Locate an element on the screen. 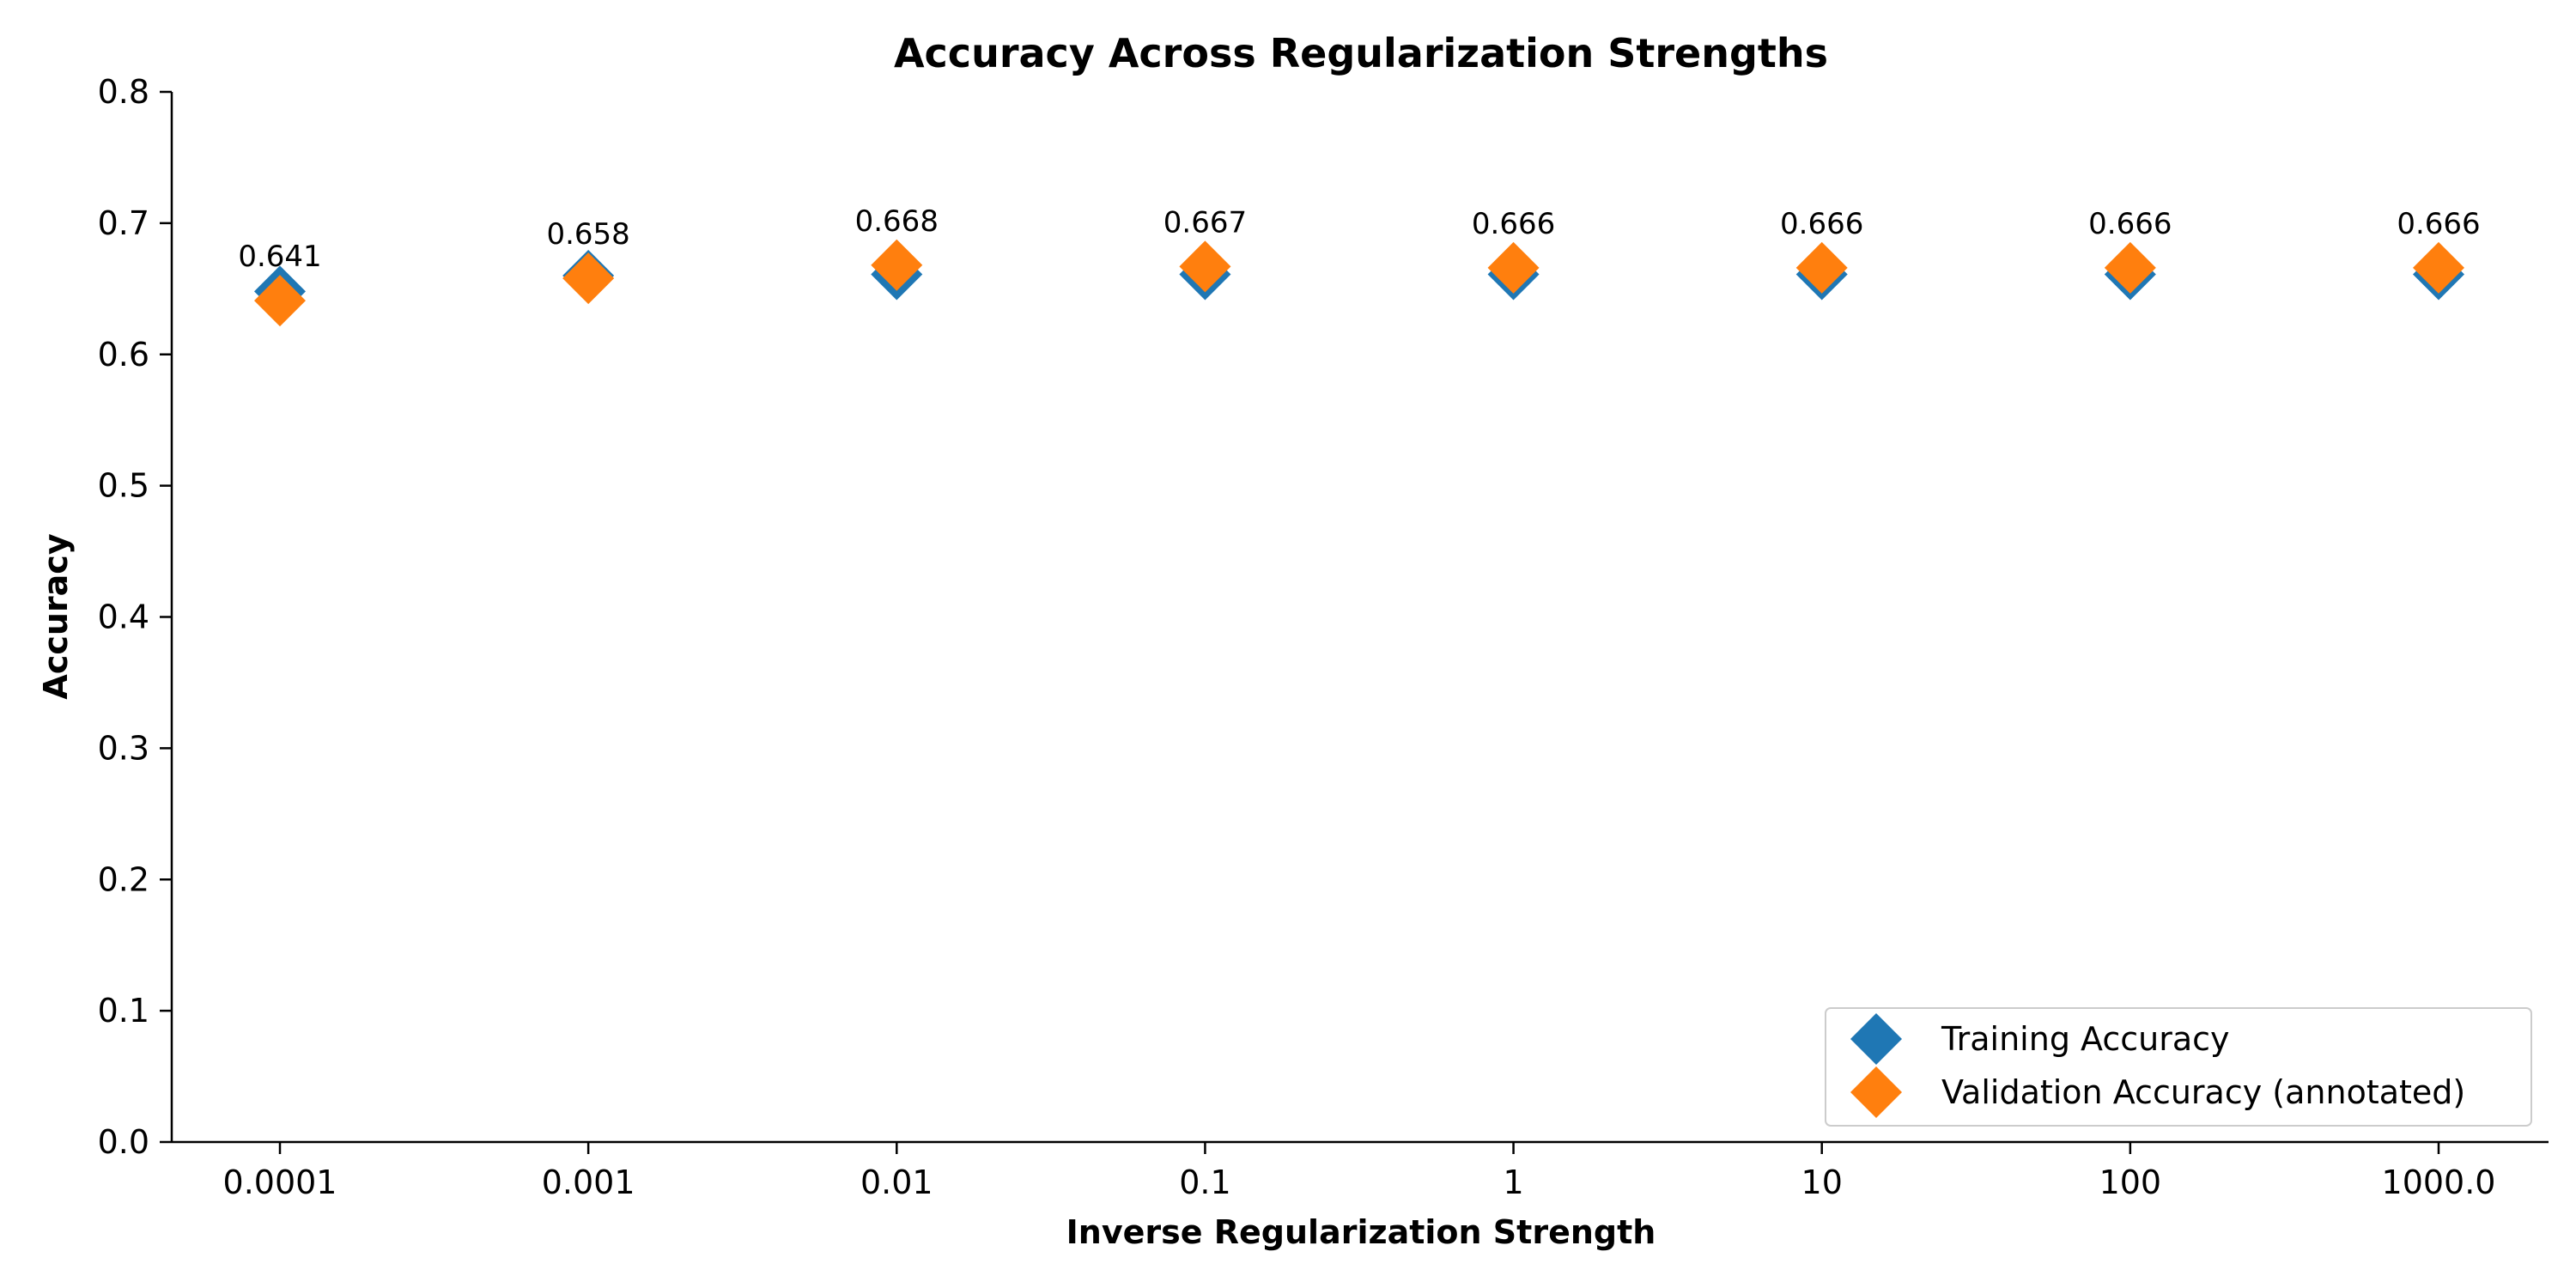 Image resolution: width=2576 pixels, height=1288 pixels. validation-accuracy-label: 0.667 is located at coordinates (1205, 222).